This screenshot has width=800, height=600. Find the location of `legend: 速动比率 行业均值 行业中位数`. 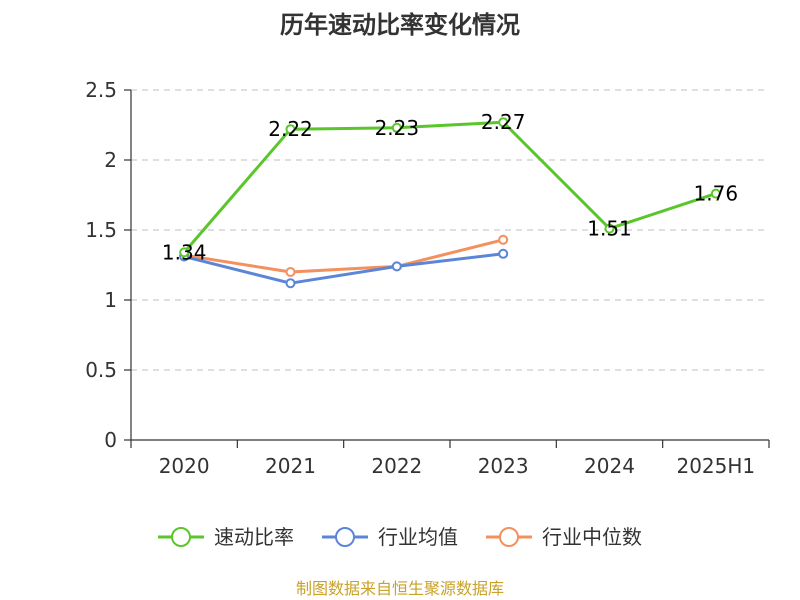

legend: 速动比率 行业均值 行业中位数 is located at coordinates (400, 537).